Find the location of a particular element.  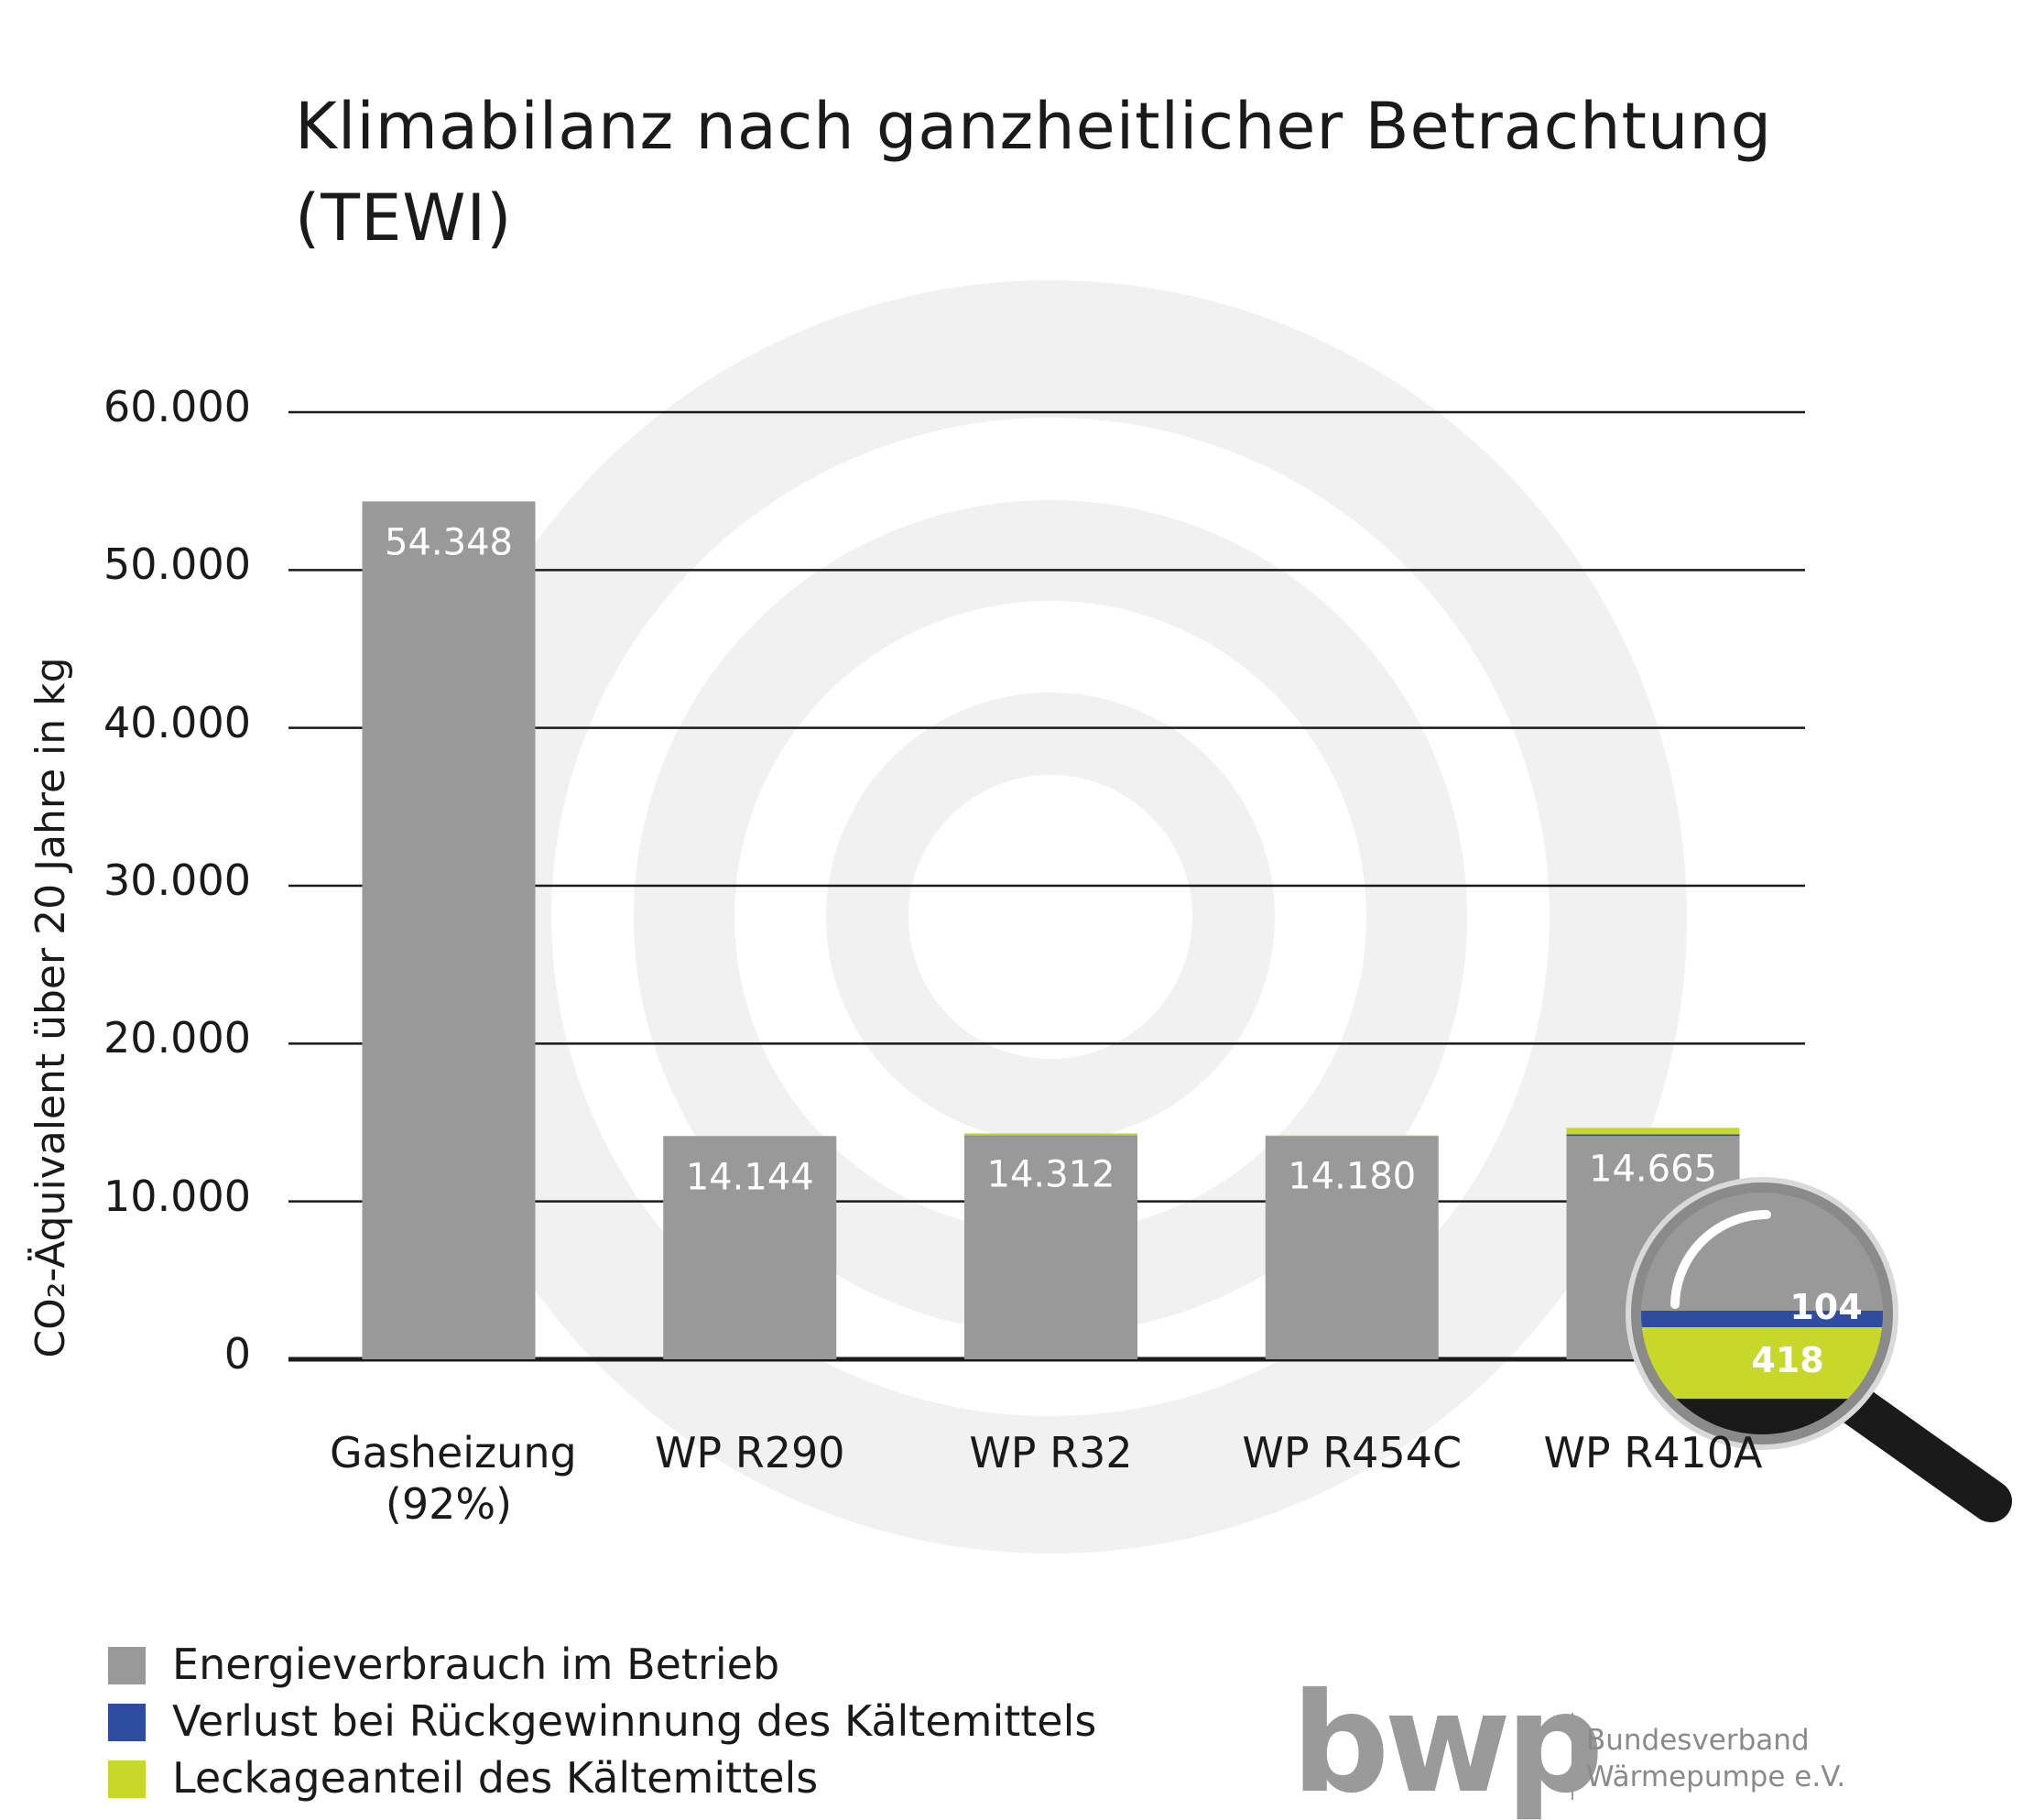

y-tick-label: 10.000 is located at coordinates (177, 1196).